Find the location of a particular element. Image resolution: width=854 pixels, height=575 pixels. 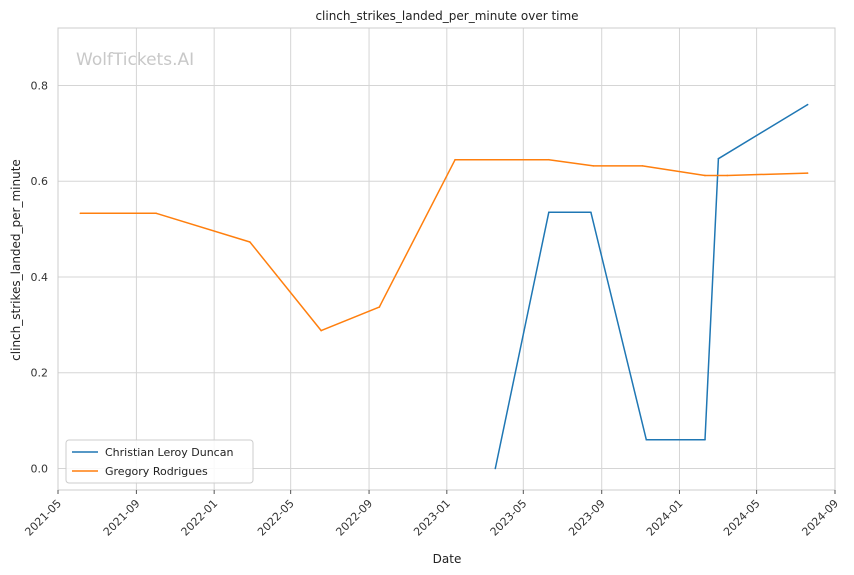

x-axis-label: Date is located at coordinates (447, 559).